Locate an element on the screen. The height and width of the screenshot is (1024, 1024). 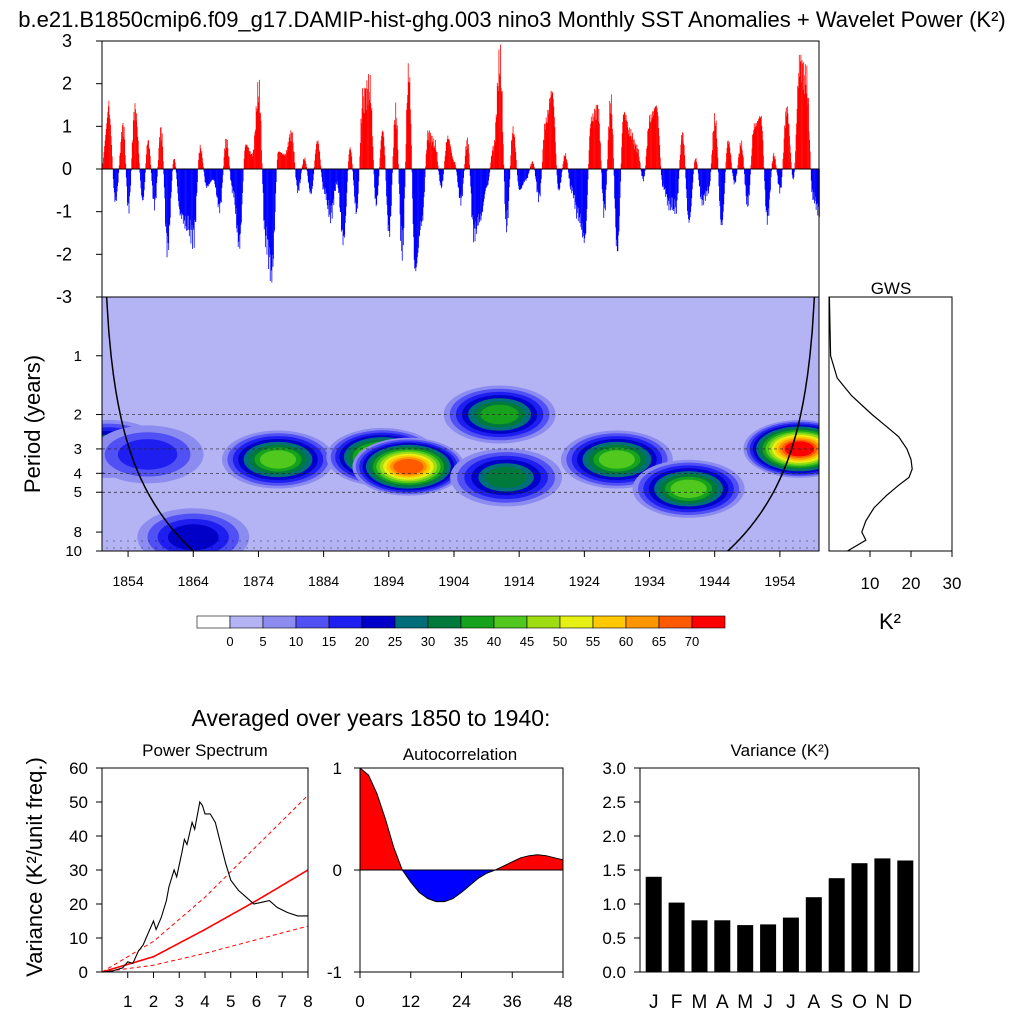
wavelet-y-tick-label: 4 is located at coordinates (78, 473).